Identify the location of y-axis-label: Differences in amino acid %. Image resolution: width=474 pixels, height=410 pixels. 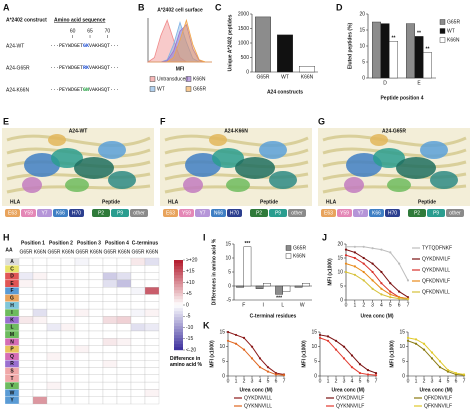
(214, 271).